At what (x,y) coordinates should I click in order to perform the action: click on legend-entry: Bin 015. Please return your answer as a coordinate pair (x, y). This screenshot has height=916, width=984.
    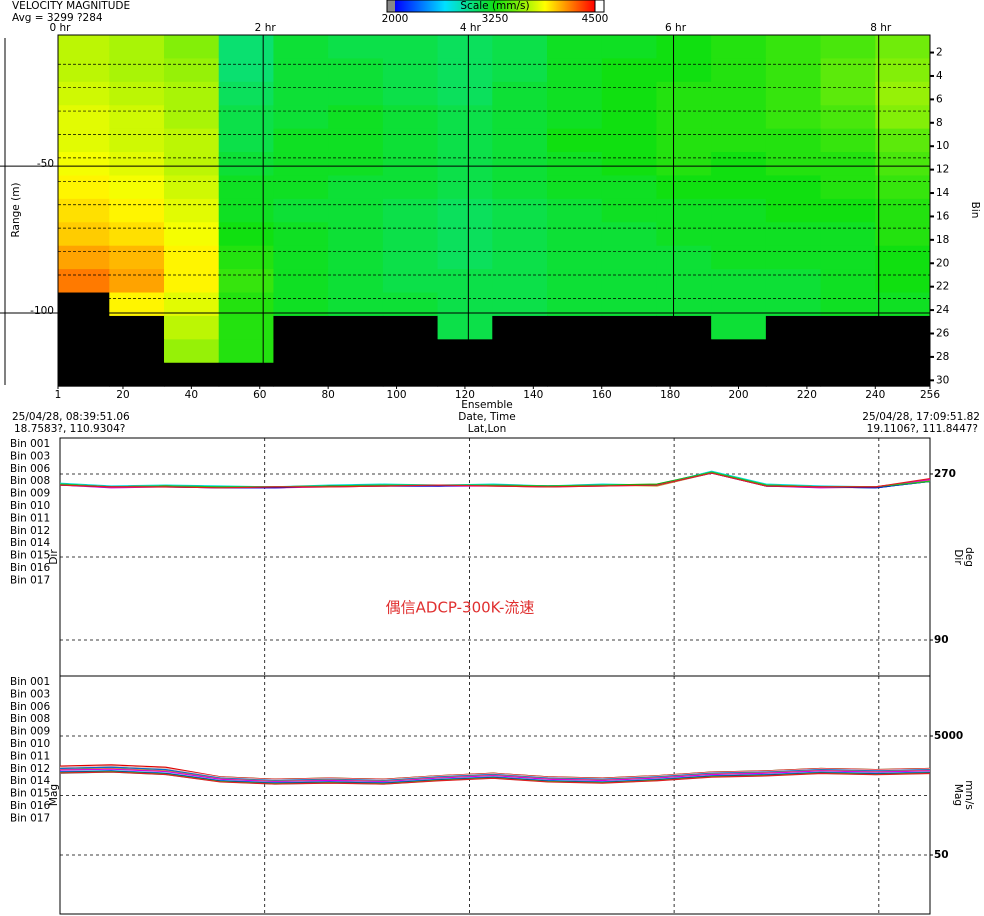
    Looking at the image, I should click on (30, 556).